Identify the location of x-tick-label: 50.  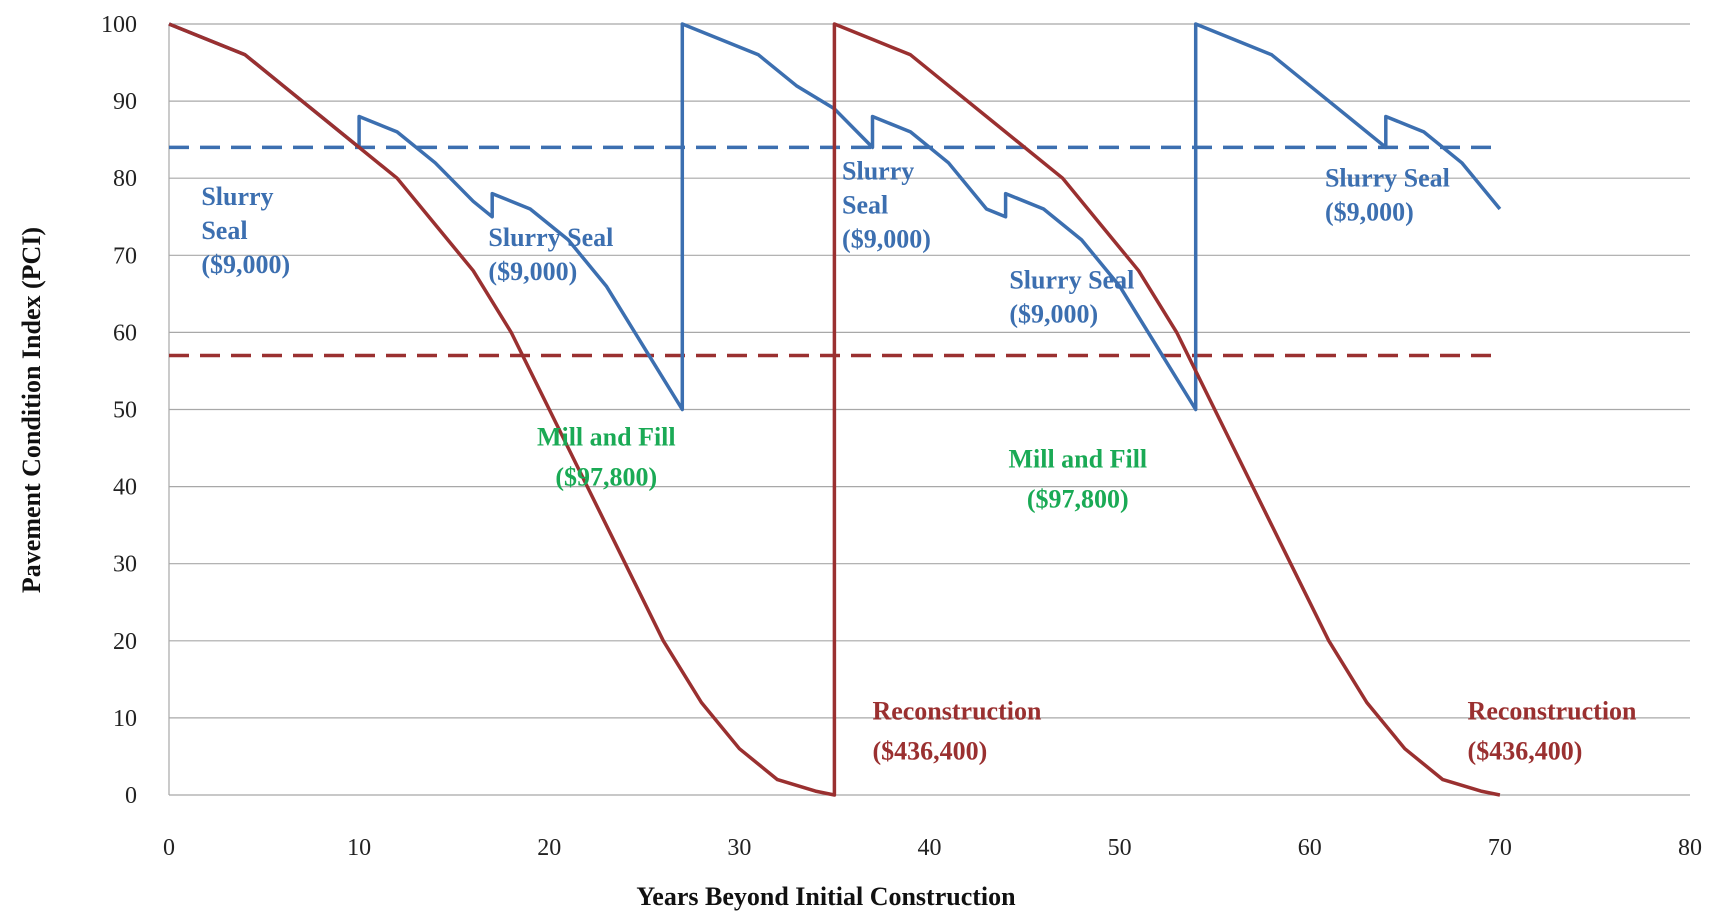
(1120, 848).